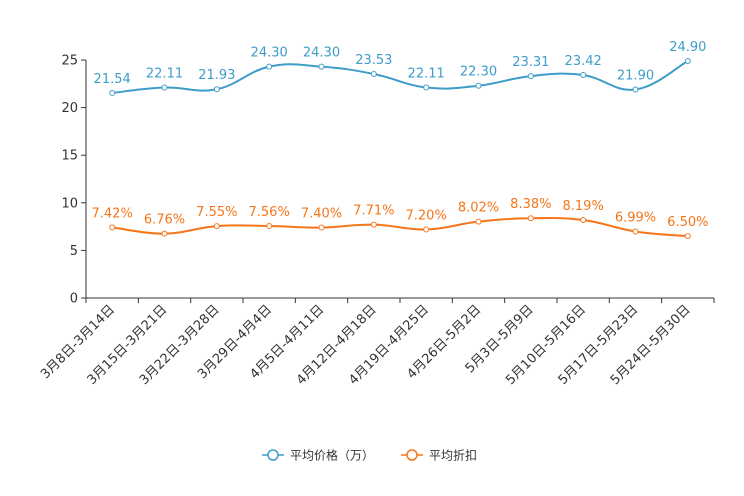 The width and height of the screenshot is (744, 496). What do you see at coordinates (164, 220) in the screenshot?
I see `data-label: 6.76%` at bounding box center [164, 220].